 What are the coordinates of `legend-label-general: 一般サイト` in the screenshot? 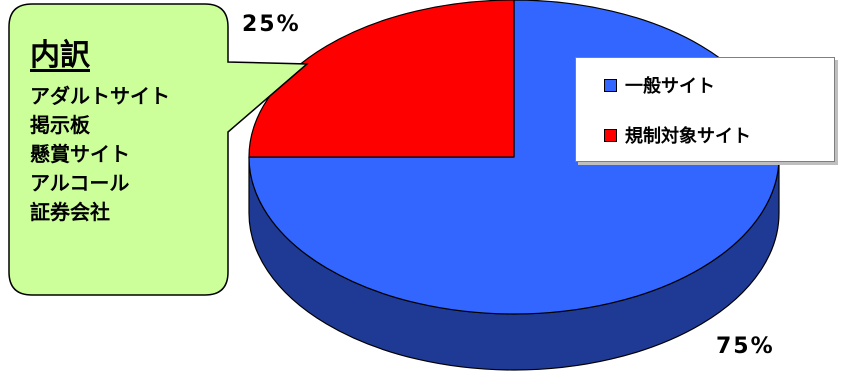 It's located at (670, 86).